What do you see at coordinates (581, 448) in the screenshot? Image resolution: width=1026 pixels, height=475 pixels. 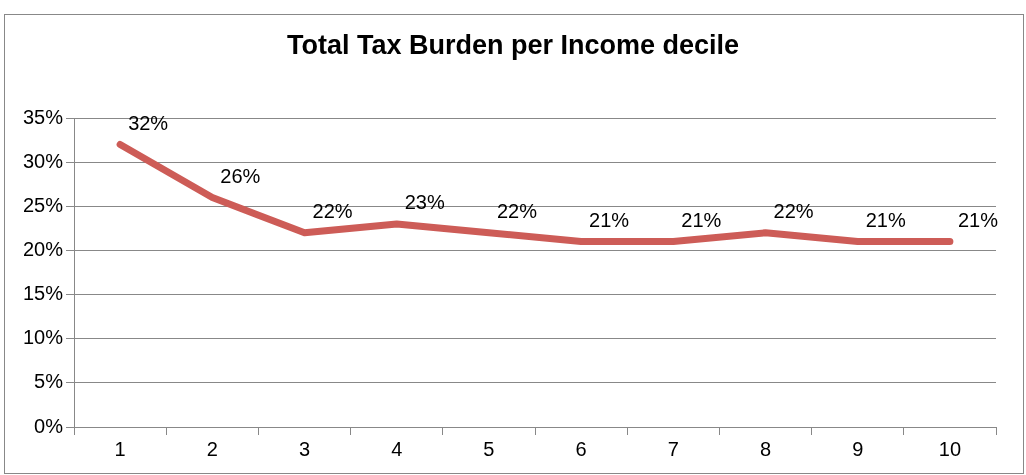 I see `x-tick-label: 6` at bounding box center [581, 448].